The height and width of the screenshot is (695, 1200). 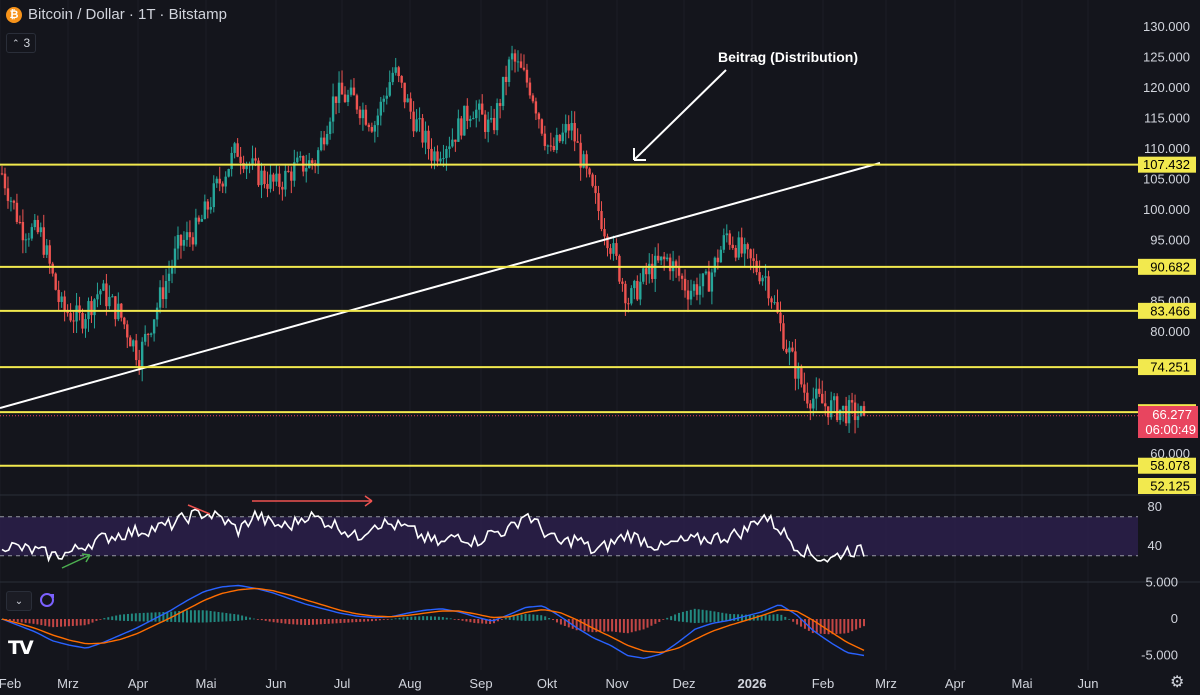 What do you see at coordinates (19, 601) in the screenshot?
I see `chevron-down-icon: ⌄` at bounding box center [19, 601].